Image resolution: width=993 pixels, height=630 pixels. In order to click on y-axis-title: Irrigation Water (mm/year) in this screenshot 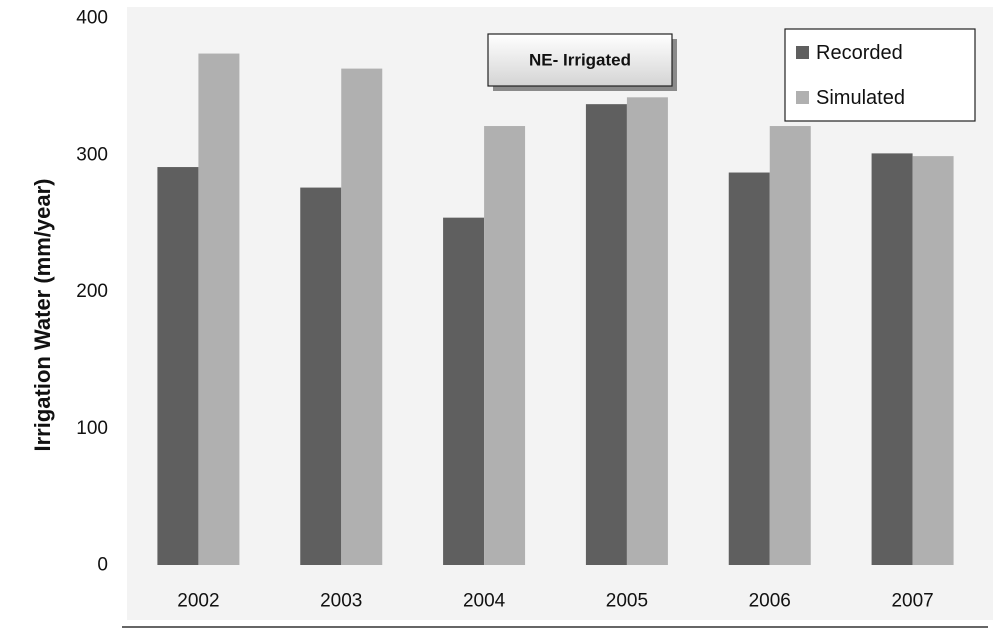, I will do `click(42, 314)`.